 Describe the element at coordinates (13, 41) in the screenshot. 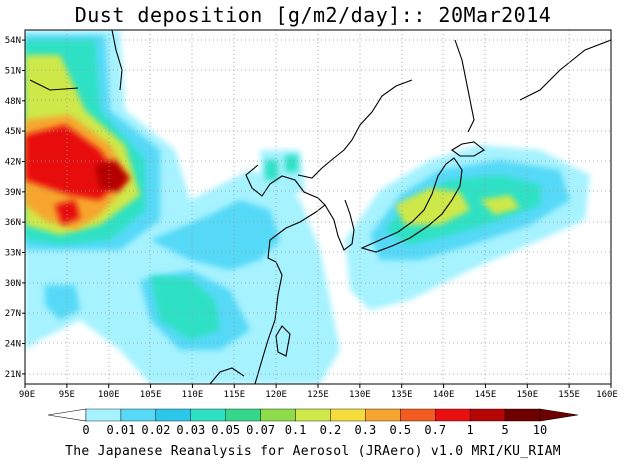

I see `lat-tick-label: 54N` at that location.